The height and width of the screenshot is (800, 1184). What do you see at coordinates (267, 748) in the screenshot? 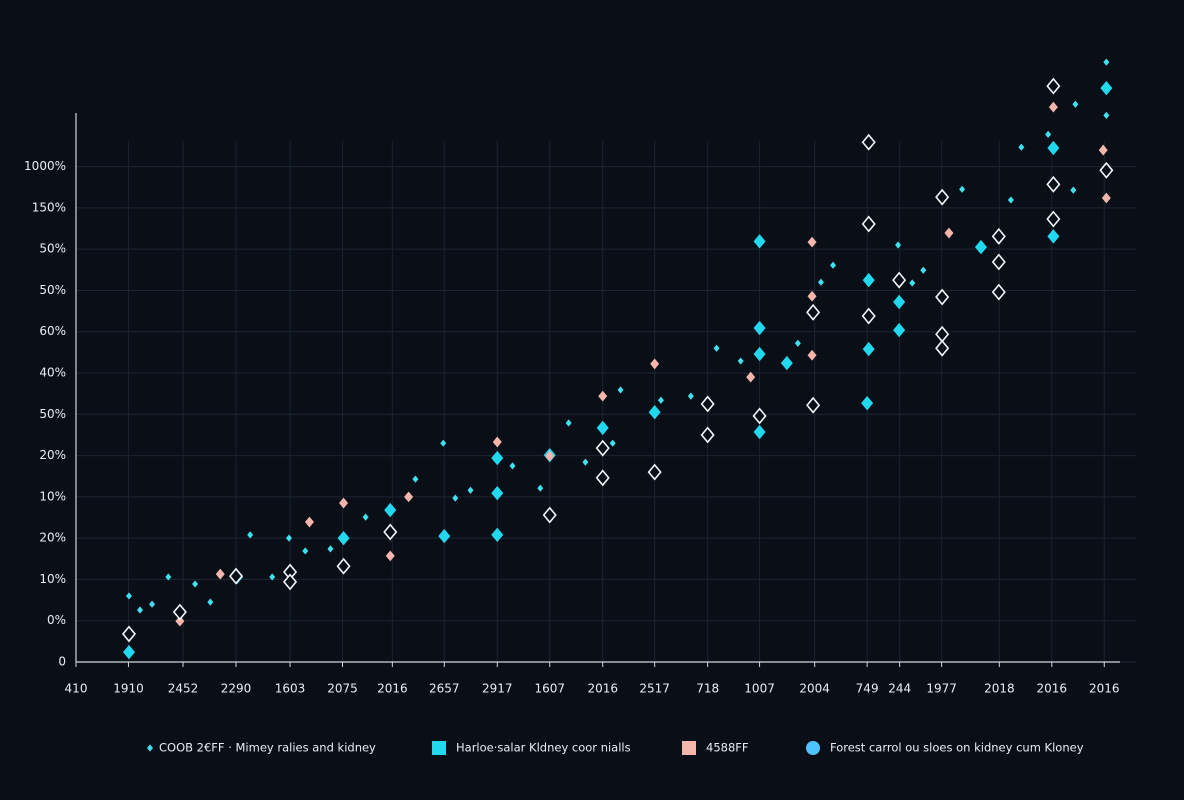
I see `legend-label: COOB 2€FF · Mimey ralies and kidney` at bounding box center [267, 748].